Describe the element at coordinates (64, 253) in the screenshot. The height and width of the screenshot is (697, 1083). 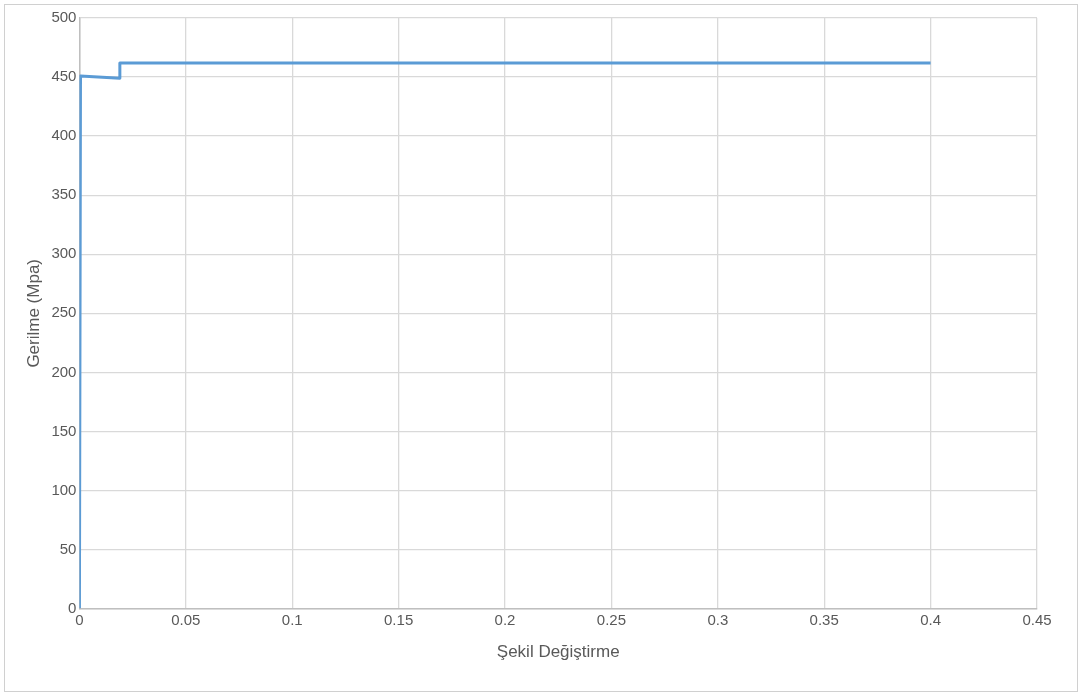
I see `y-tick-label: 300` at that location.